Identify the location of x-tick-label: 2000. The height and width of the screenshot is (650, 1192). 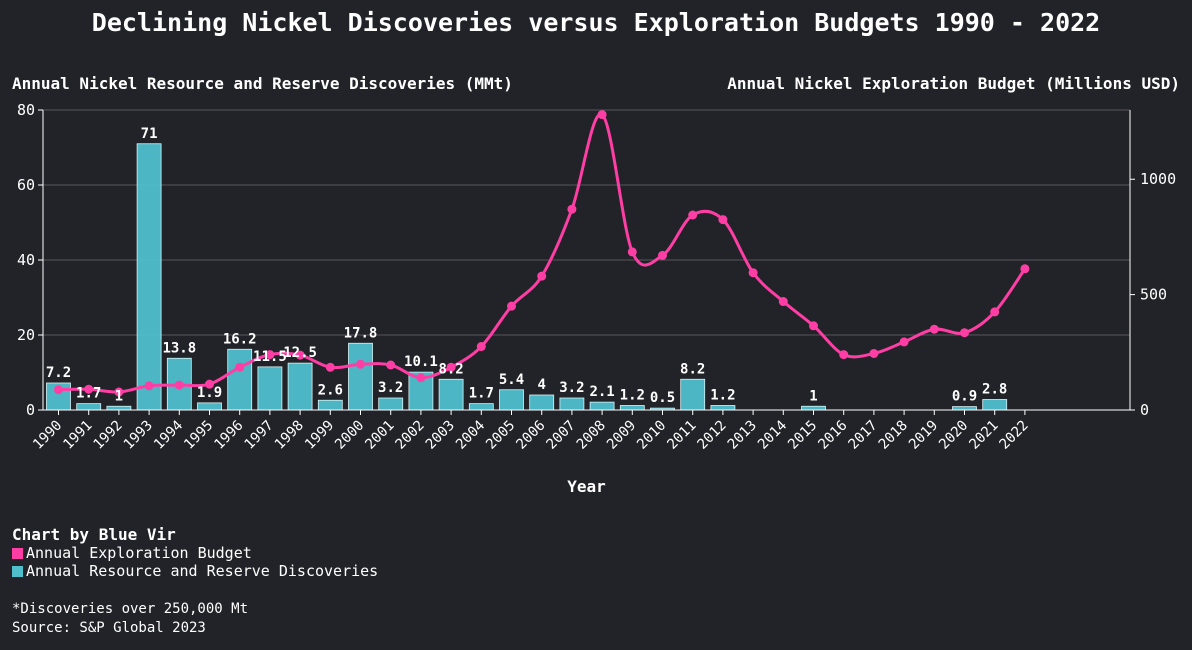
(349, 435).